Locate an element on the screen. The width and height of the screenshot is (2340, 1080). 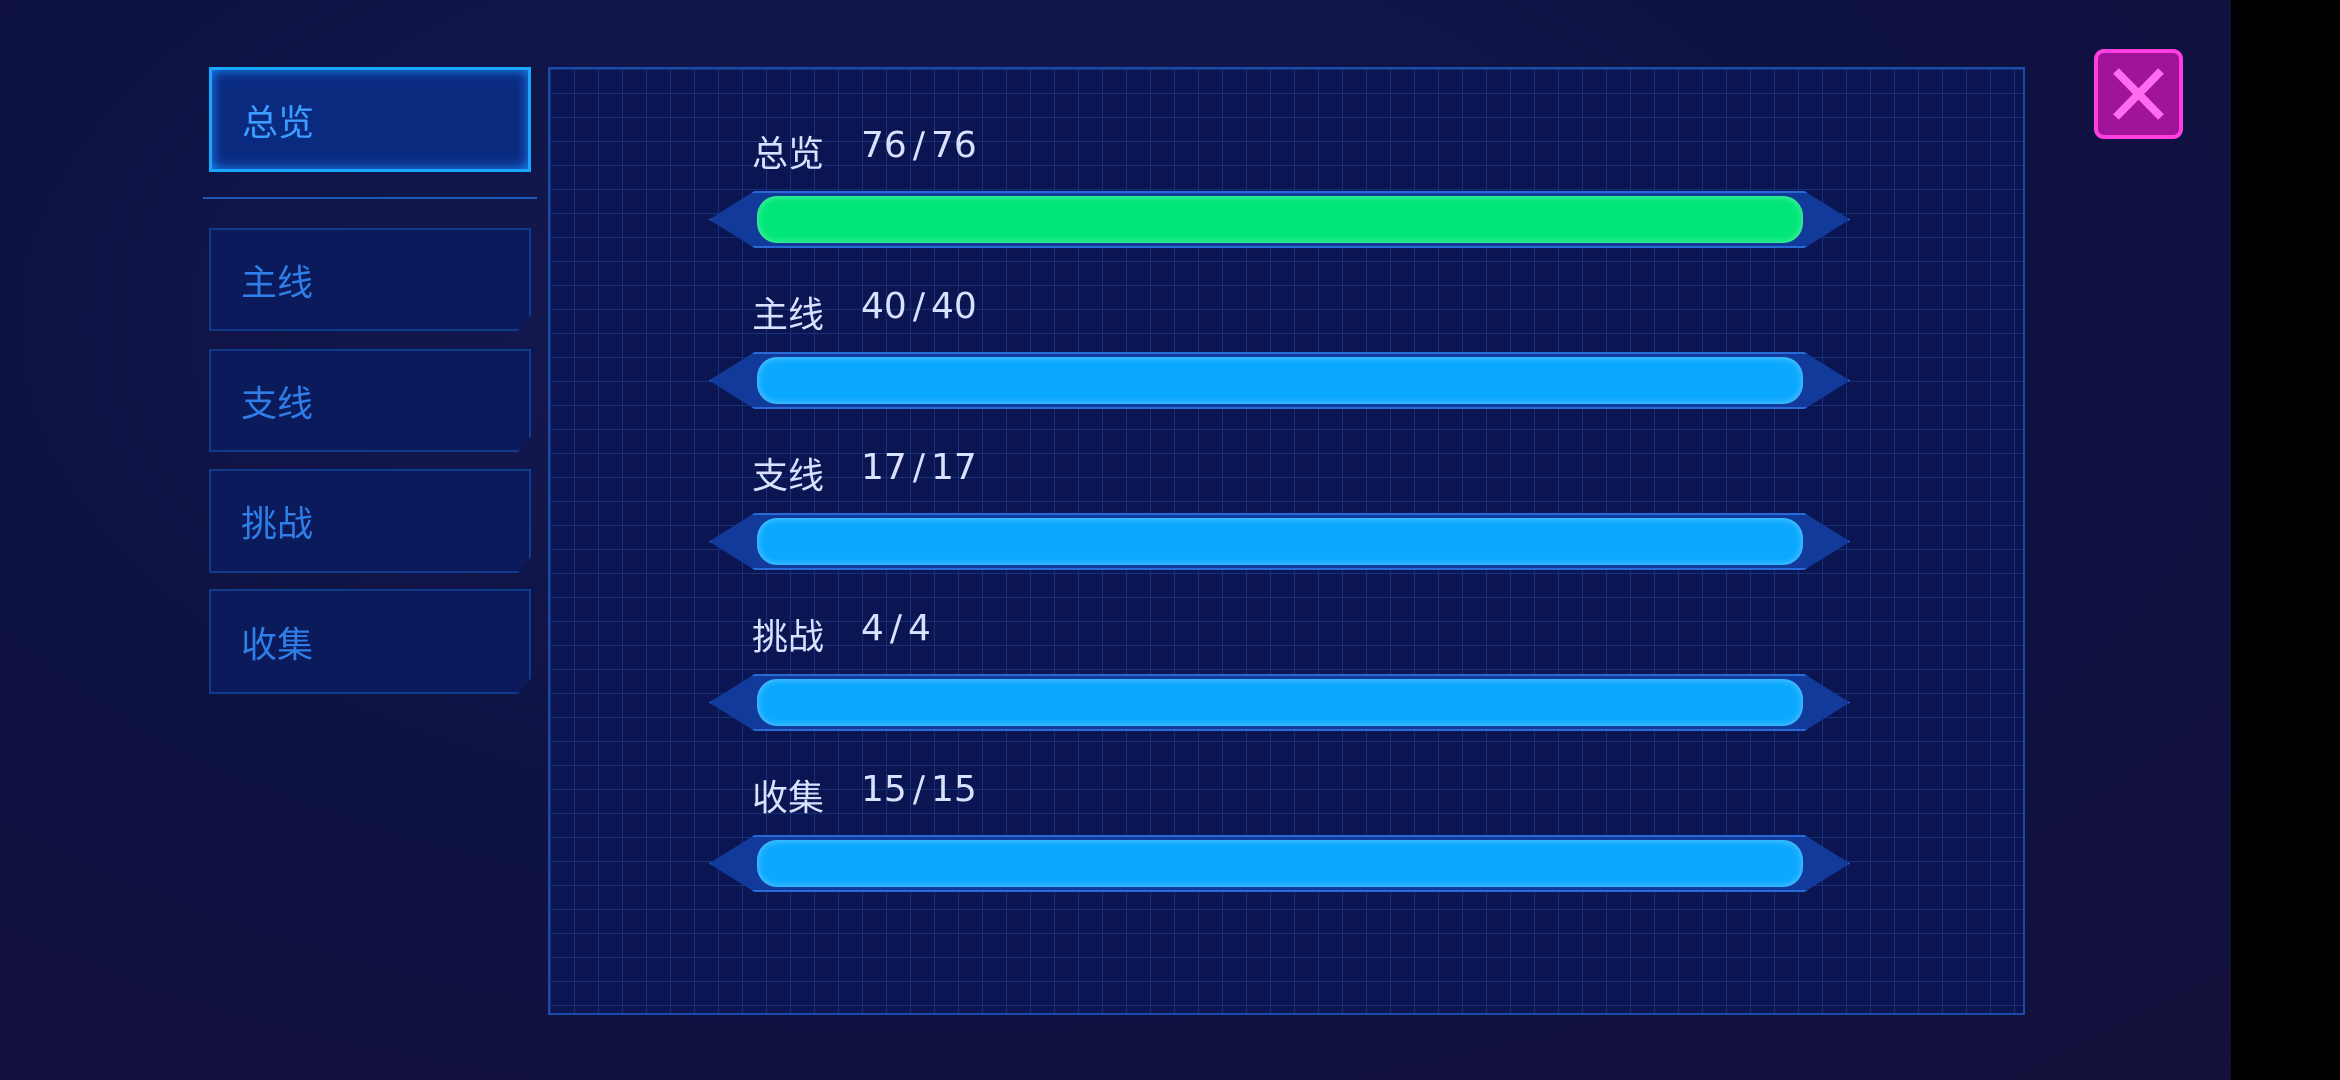
close-button is located at coordinates (2138, 94).